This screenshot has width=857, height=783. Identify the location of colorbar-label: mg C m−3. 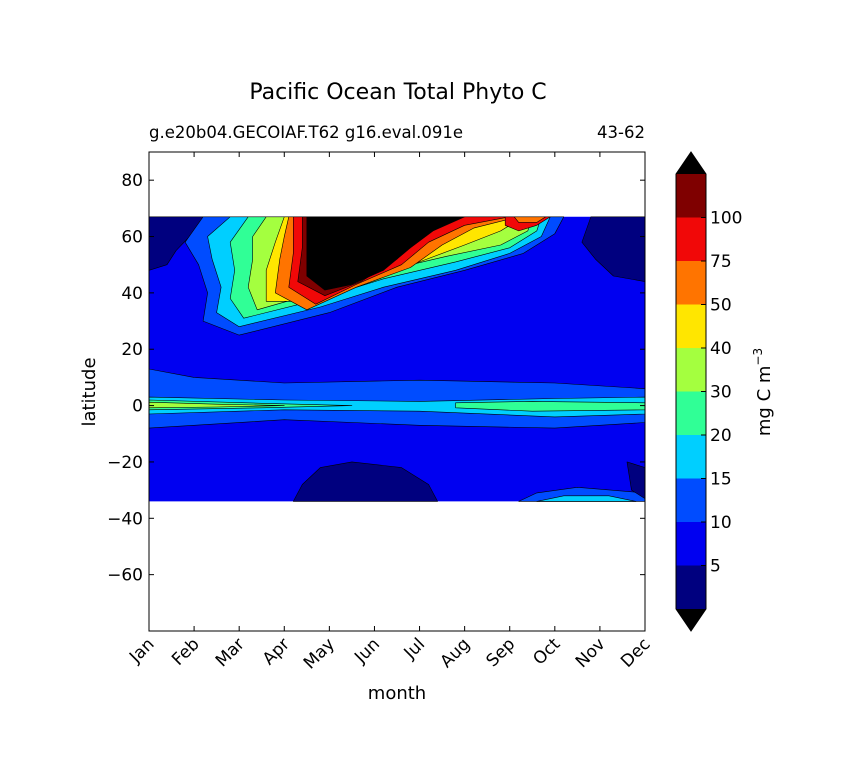
(763, 392).